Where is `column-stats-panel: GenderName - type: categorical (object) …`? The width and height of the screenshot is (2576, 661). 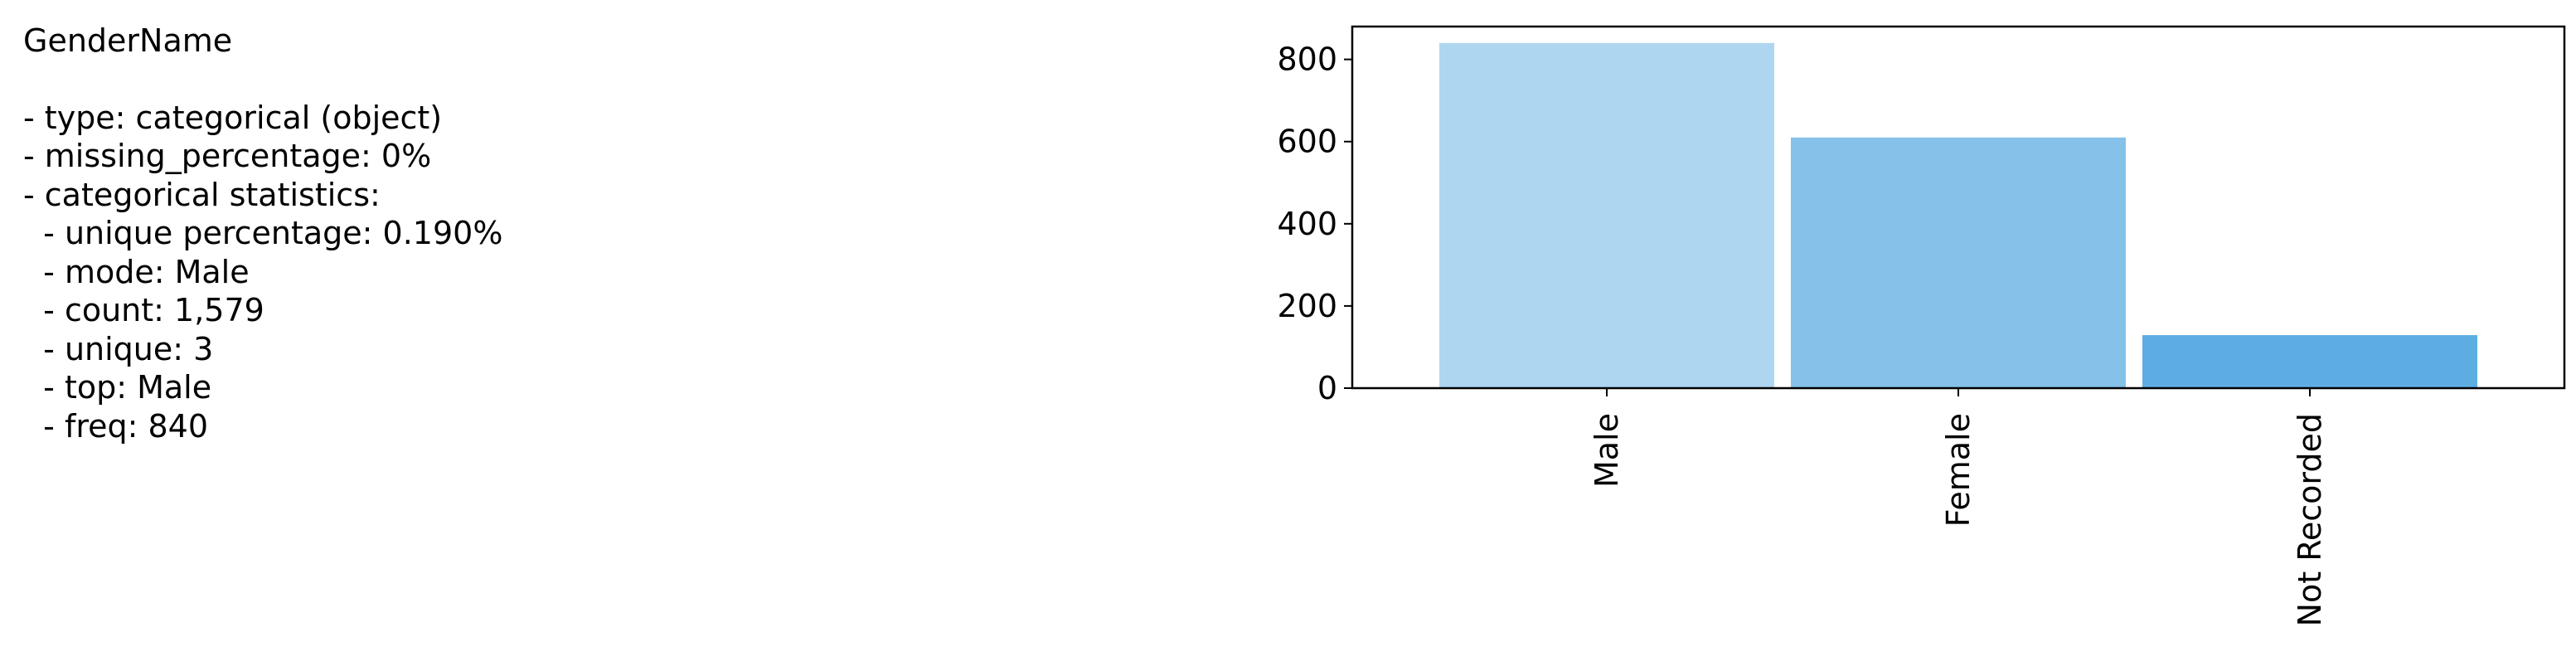
column-stats-panel: GenderName - type: categorical (object) … is located at coordinates (262, 233).